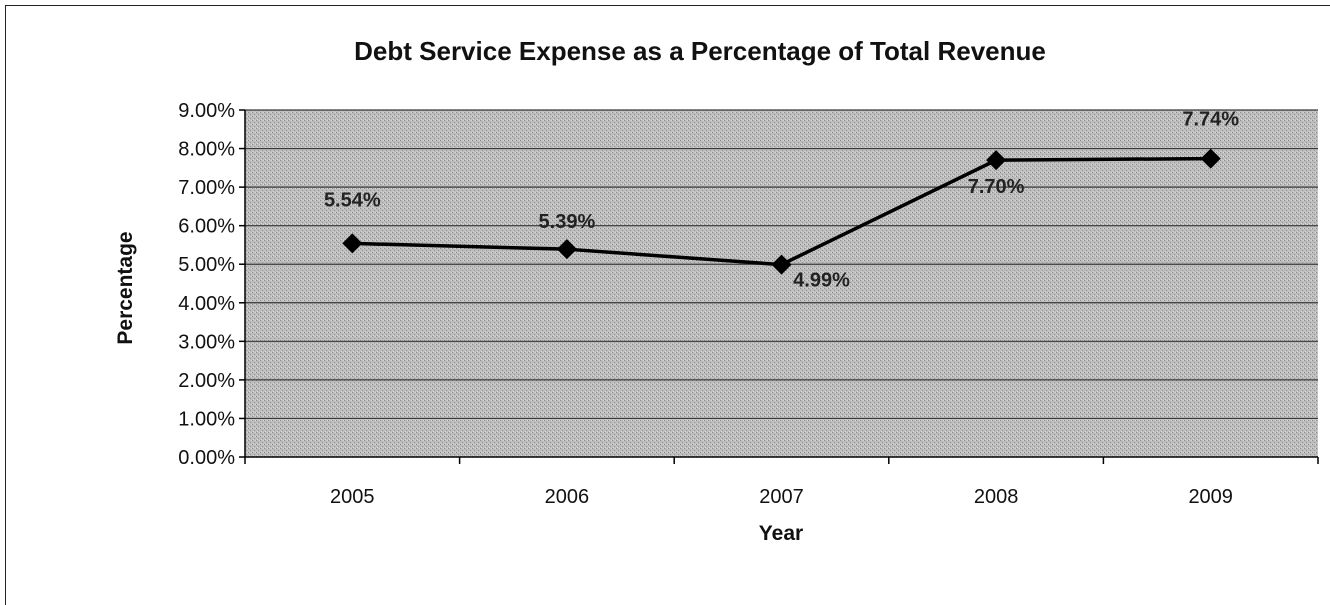  What do you see at coordinates (821, 281) in the screenshot?
I see `data-label: 4.99%` at bounding box center [821, 281].